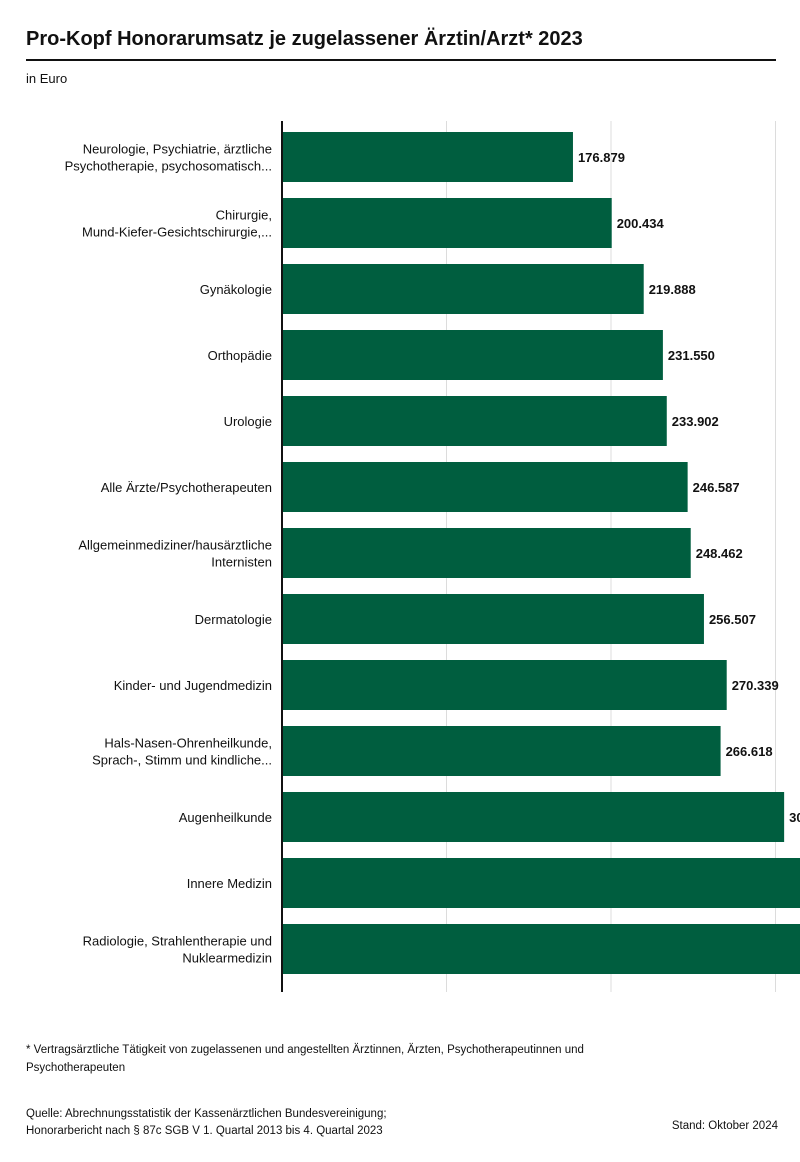 The width and height of the screenshot is (800, 1162). What do you see at coordinates (233, 619) in the screenshot?
I see `category-label: Dermatologie` at bounding box center [233, 619].